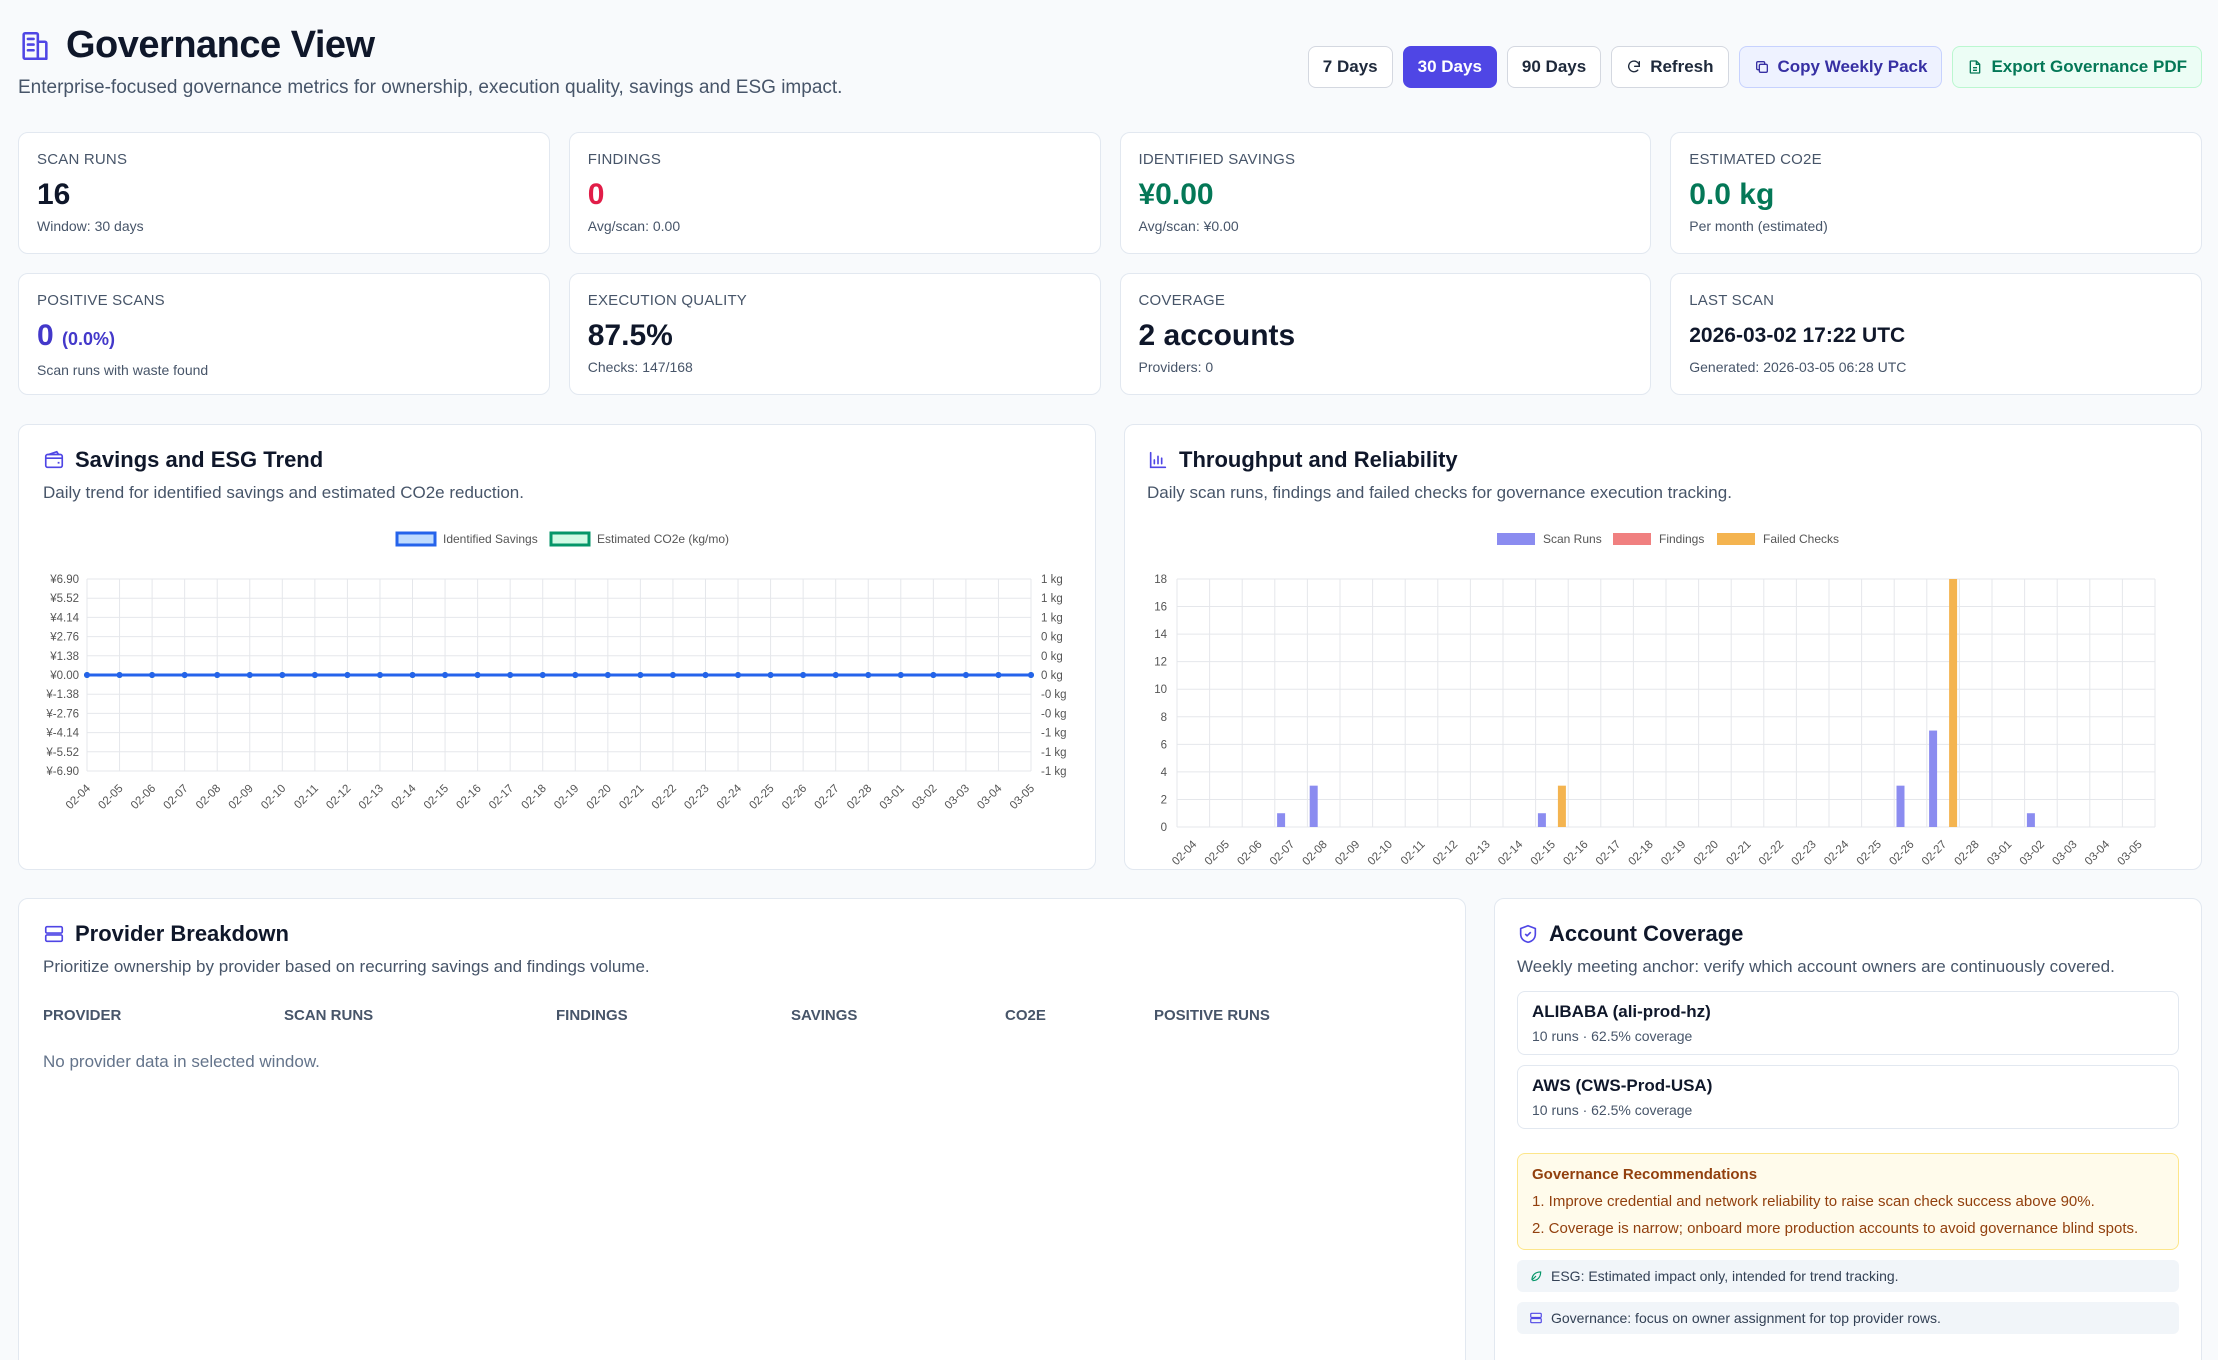 This screenshot has width=2218, height=1360. What do you see at coordinates (2098, 853) in the screenshot?
I see `x-tick-label: 03-04` at bounding box center [2098, 853].